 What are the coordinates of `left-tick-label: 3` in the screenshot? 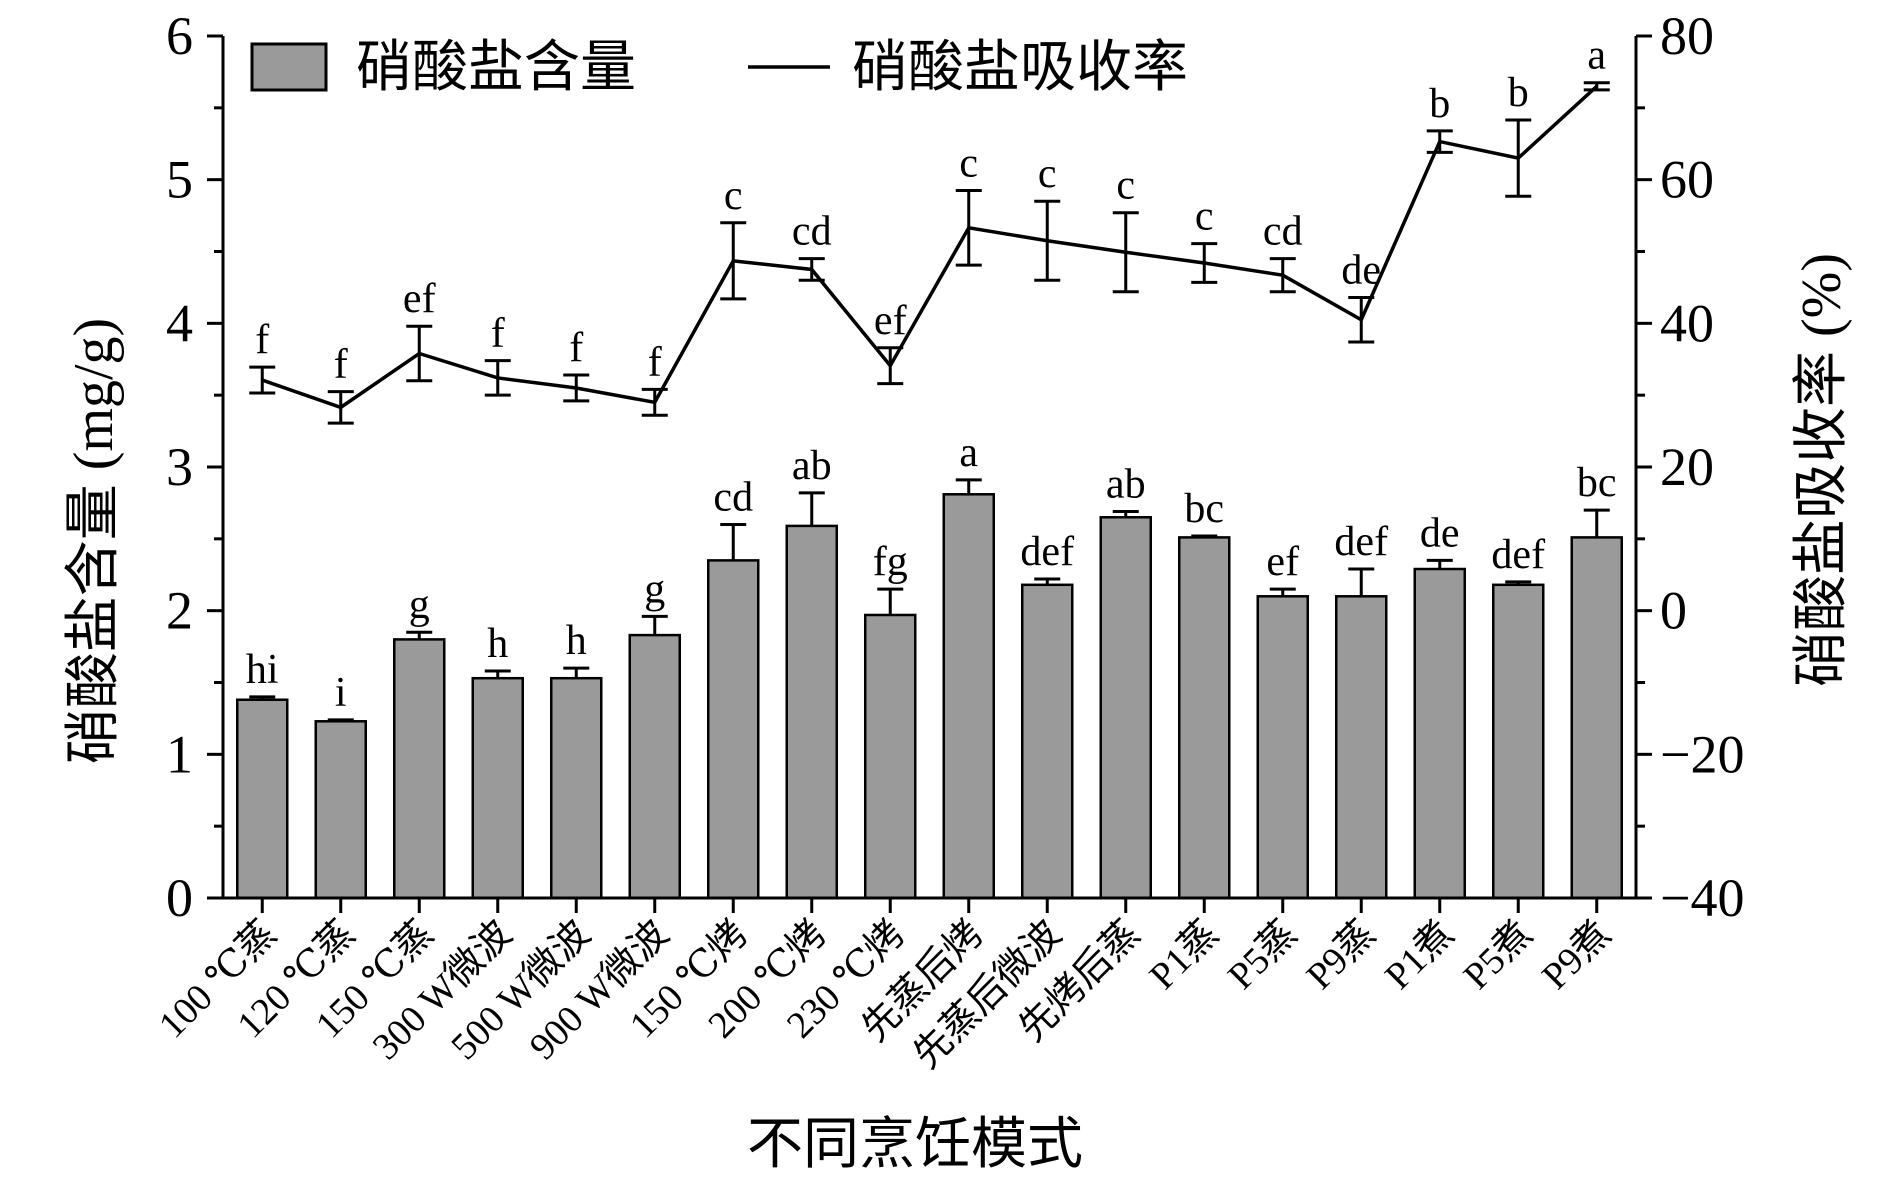 It's located at (179, 467).